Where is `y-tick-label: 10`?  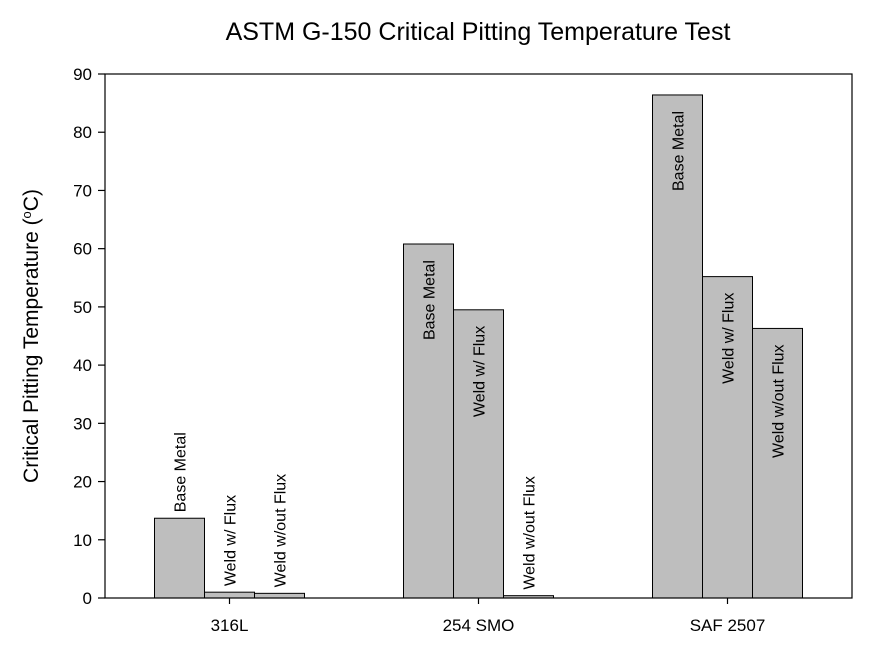 y-tick-label: 10 is located at coordinates (82, 540).